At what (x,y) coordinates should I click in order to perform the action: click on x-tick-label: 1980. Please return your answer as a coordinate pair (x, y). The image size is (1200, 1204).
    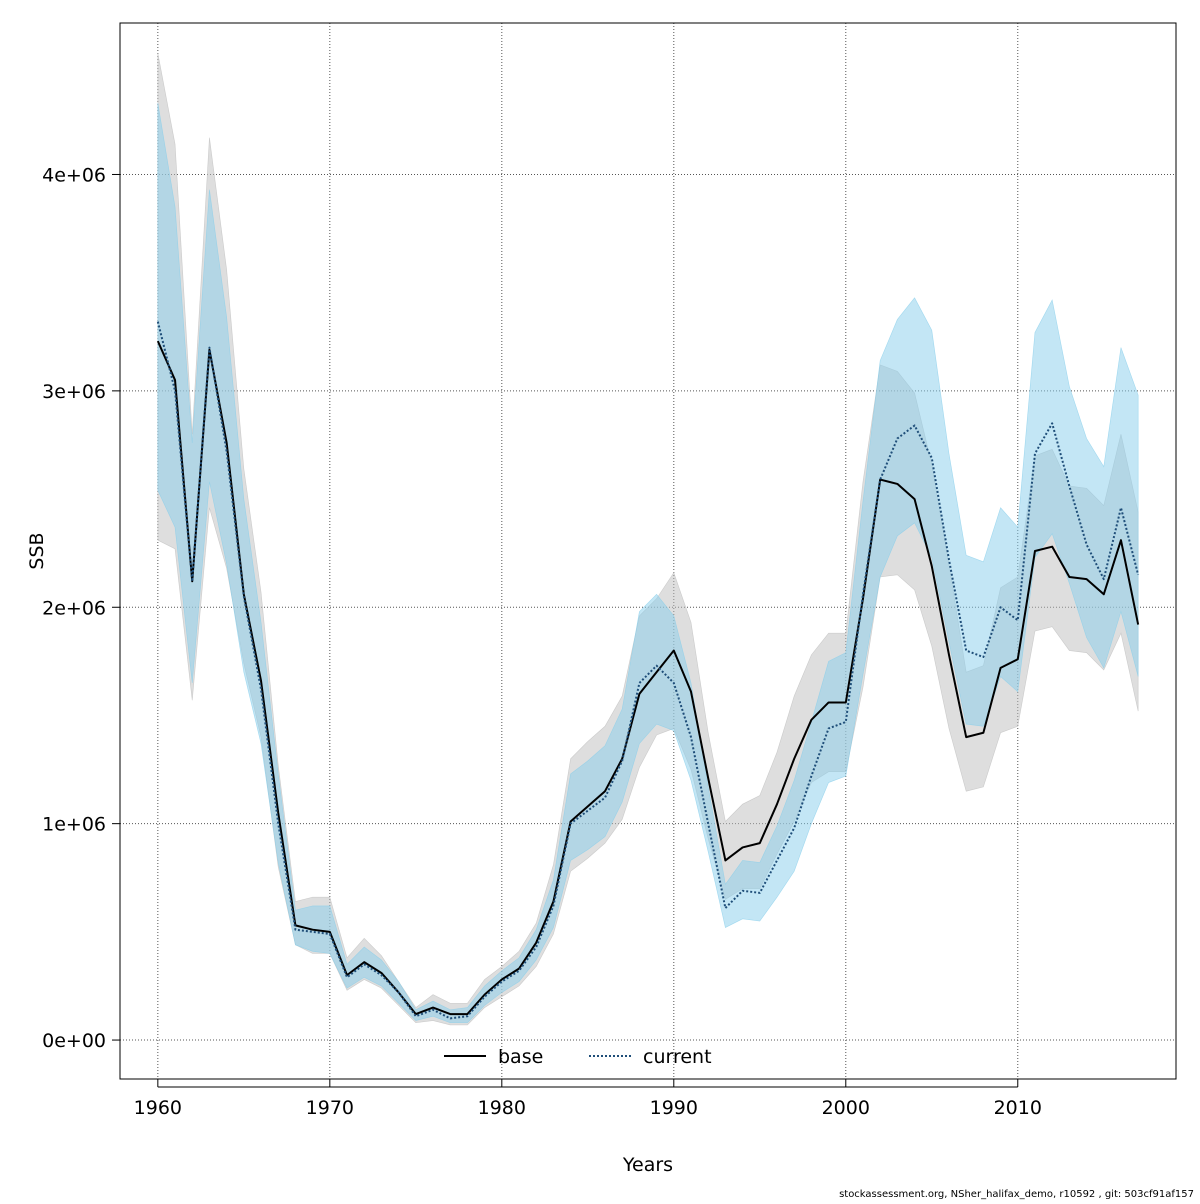
    Looking at the image, I should click on (502, 1108).